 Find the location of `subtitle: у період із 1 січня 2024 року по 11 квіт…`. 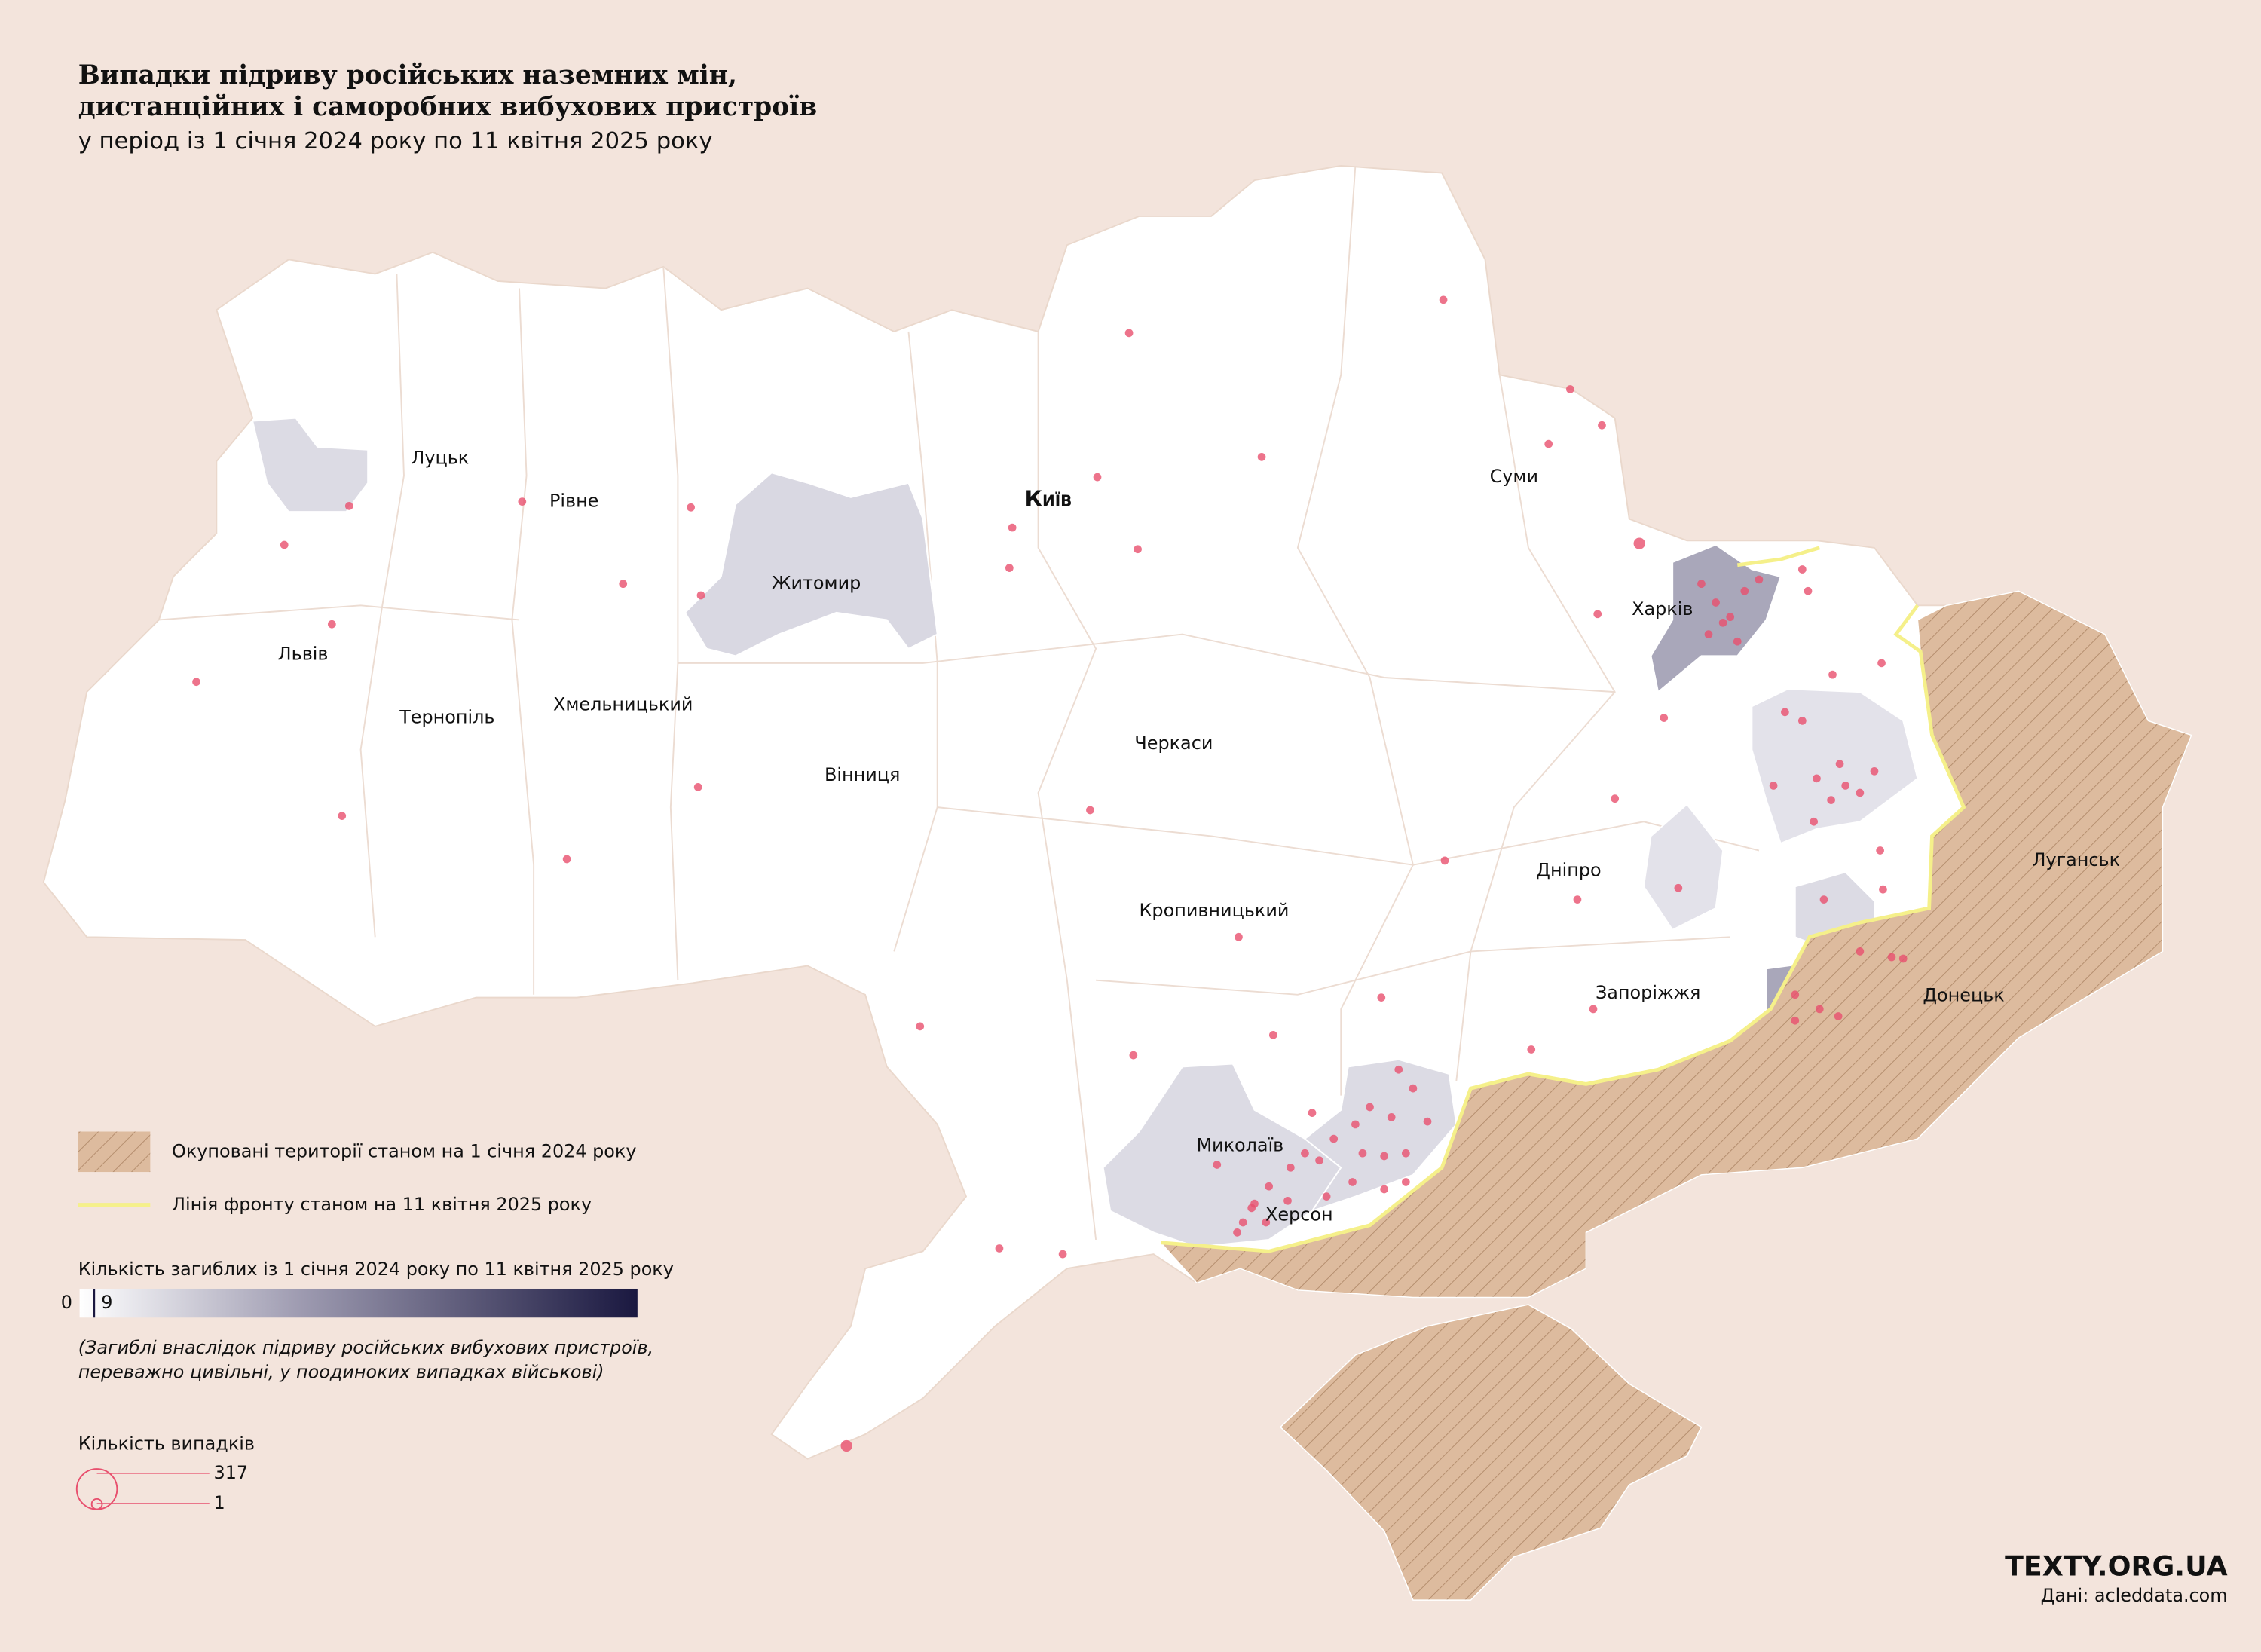

subtitle: у період із 1 січня 2024 року по 11 квіт… is located at coordinates (395, 141).